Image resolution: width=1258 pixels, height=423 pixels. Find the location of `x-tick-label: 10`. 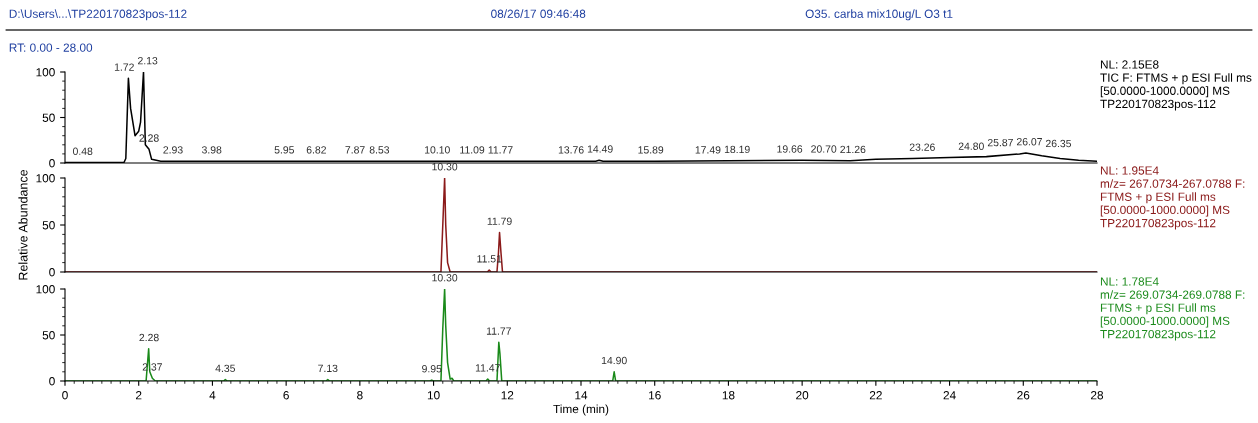

x-tick-label: 10 is located at coordinates (433, 395).